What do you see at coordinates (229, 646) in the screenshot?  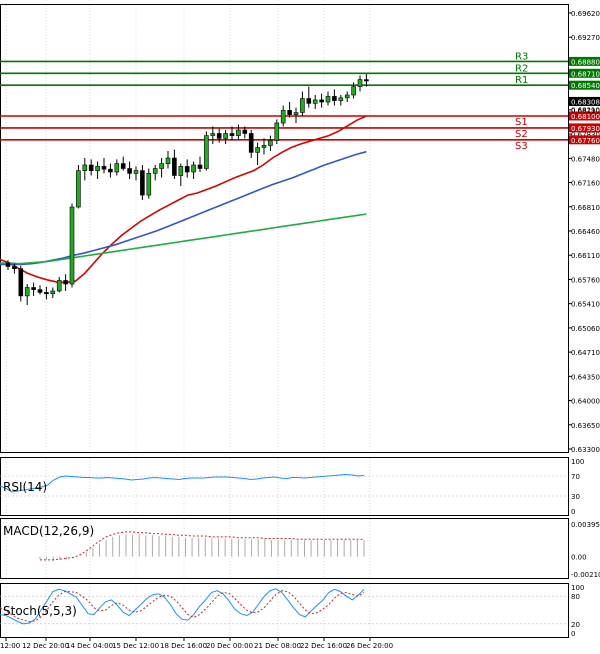 I see `x-tick-label: 20 Dec 00:00` at bounding box center [229, 646].